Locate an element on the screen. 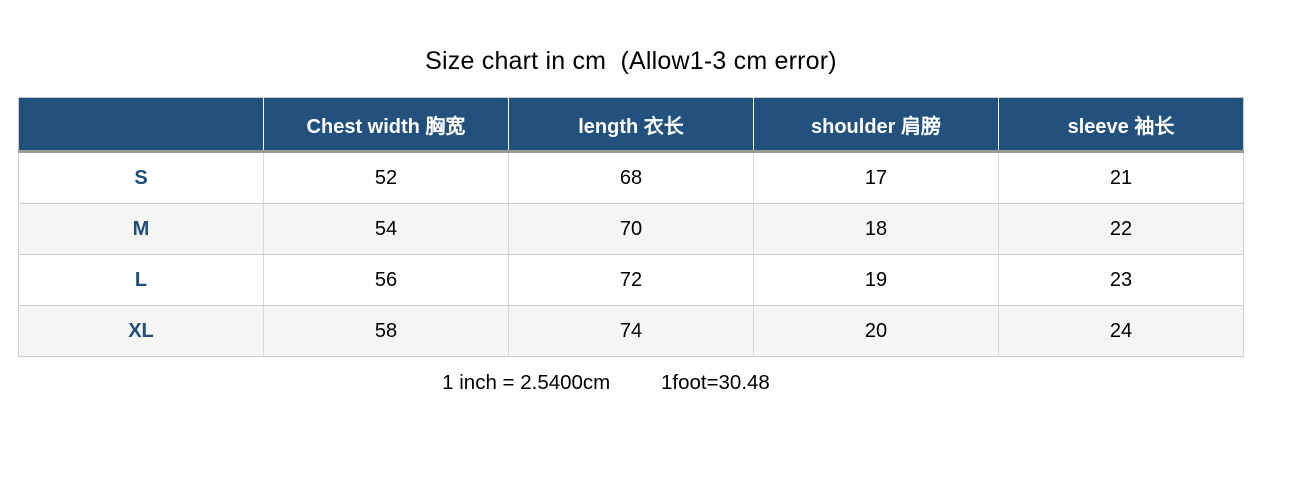 The image size is (1308, 480). header-cell-length: length 衣长 is located at coordinates (631, 125).